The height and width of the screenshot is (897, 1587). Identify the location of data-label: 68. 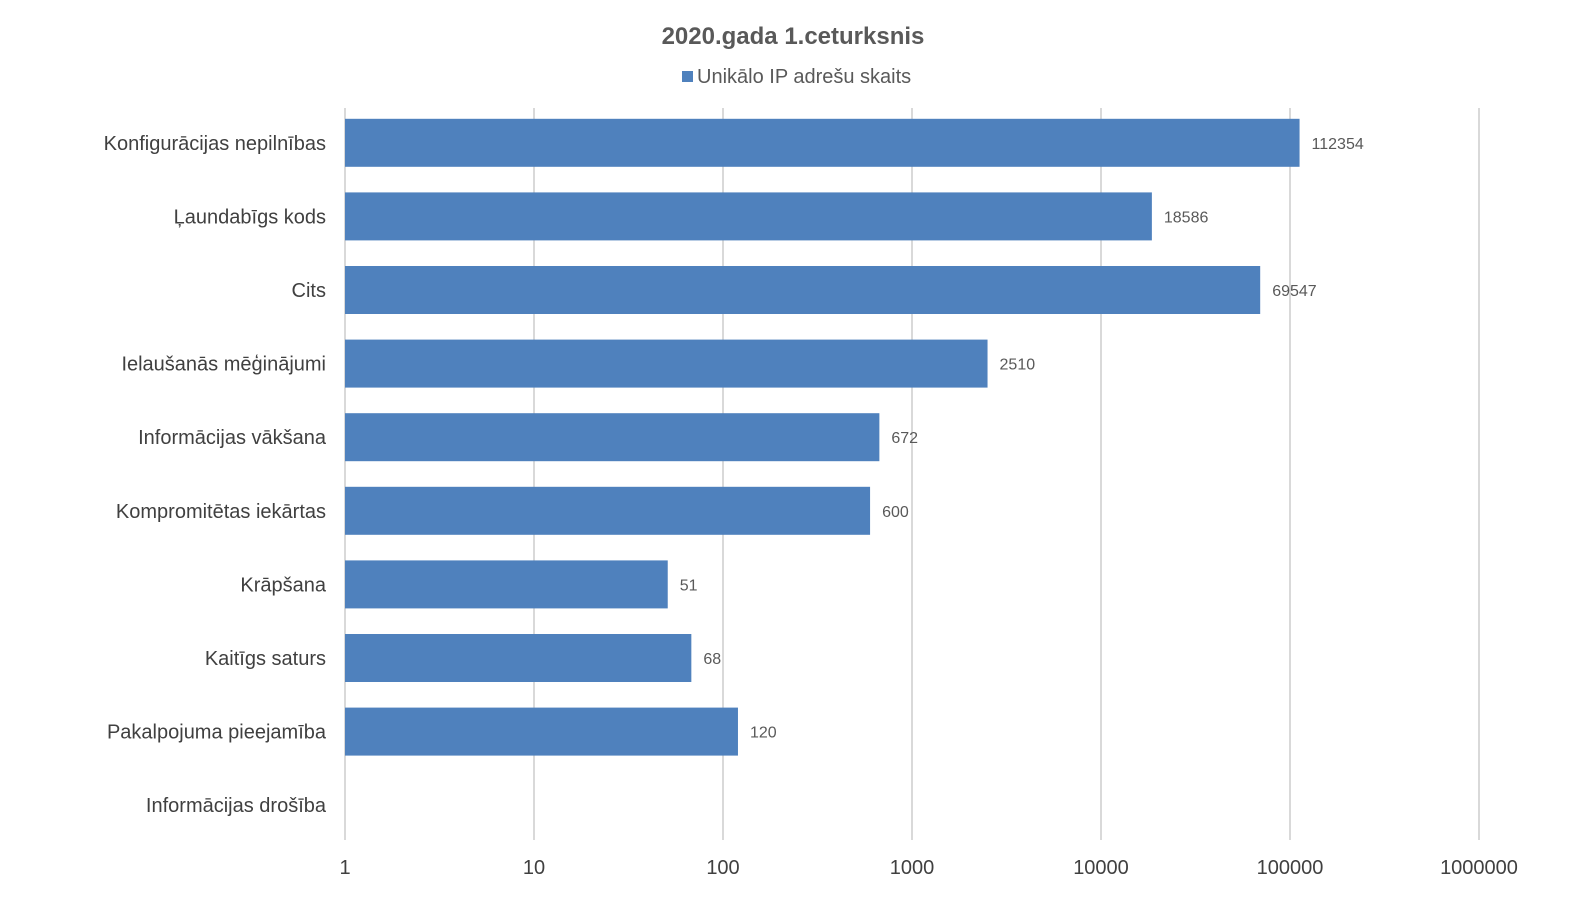
(712, 659).